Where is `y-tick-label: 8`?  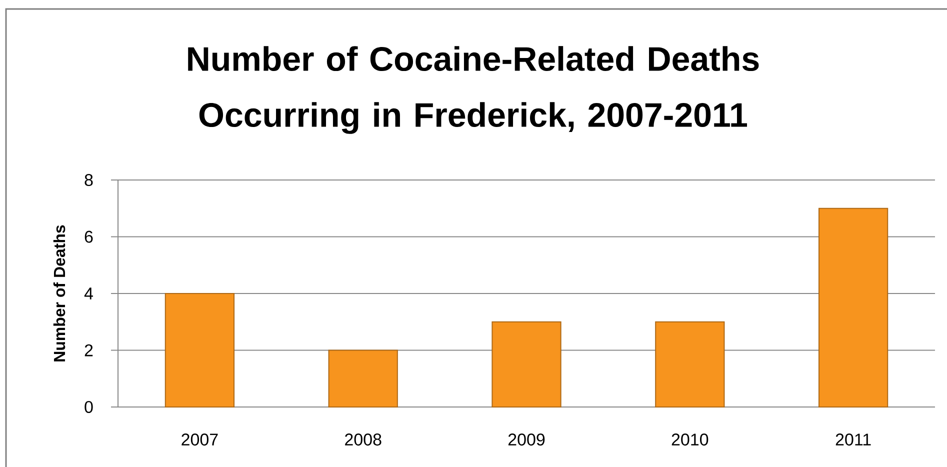
y-tick-label: 8 is located at coordinates (88, 180).